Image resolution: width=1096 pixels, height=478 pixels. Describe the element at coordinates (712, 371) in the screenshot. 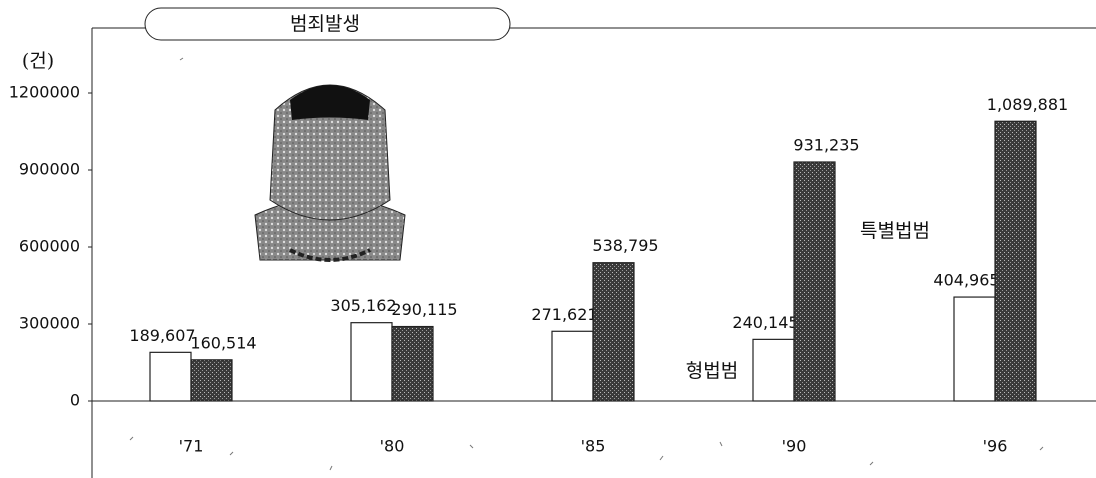

I see `legend-label: 형법범` at that location.